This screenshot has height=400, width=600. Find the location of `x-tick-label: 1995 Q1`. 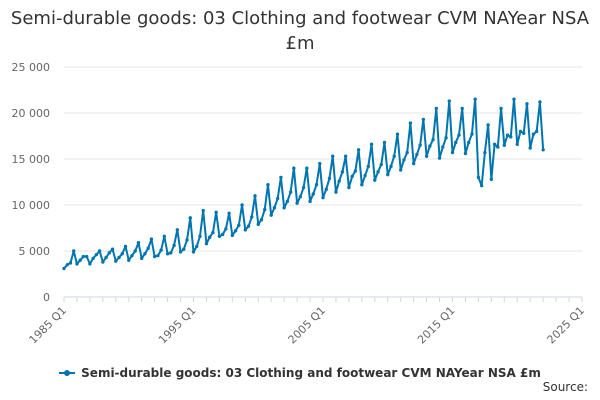

x-tick-label: 1995 Q1 is located at coordinates (177, 325).